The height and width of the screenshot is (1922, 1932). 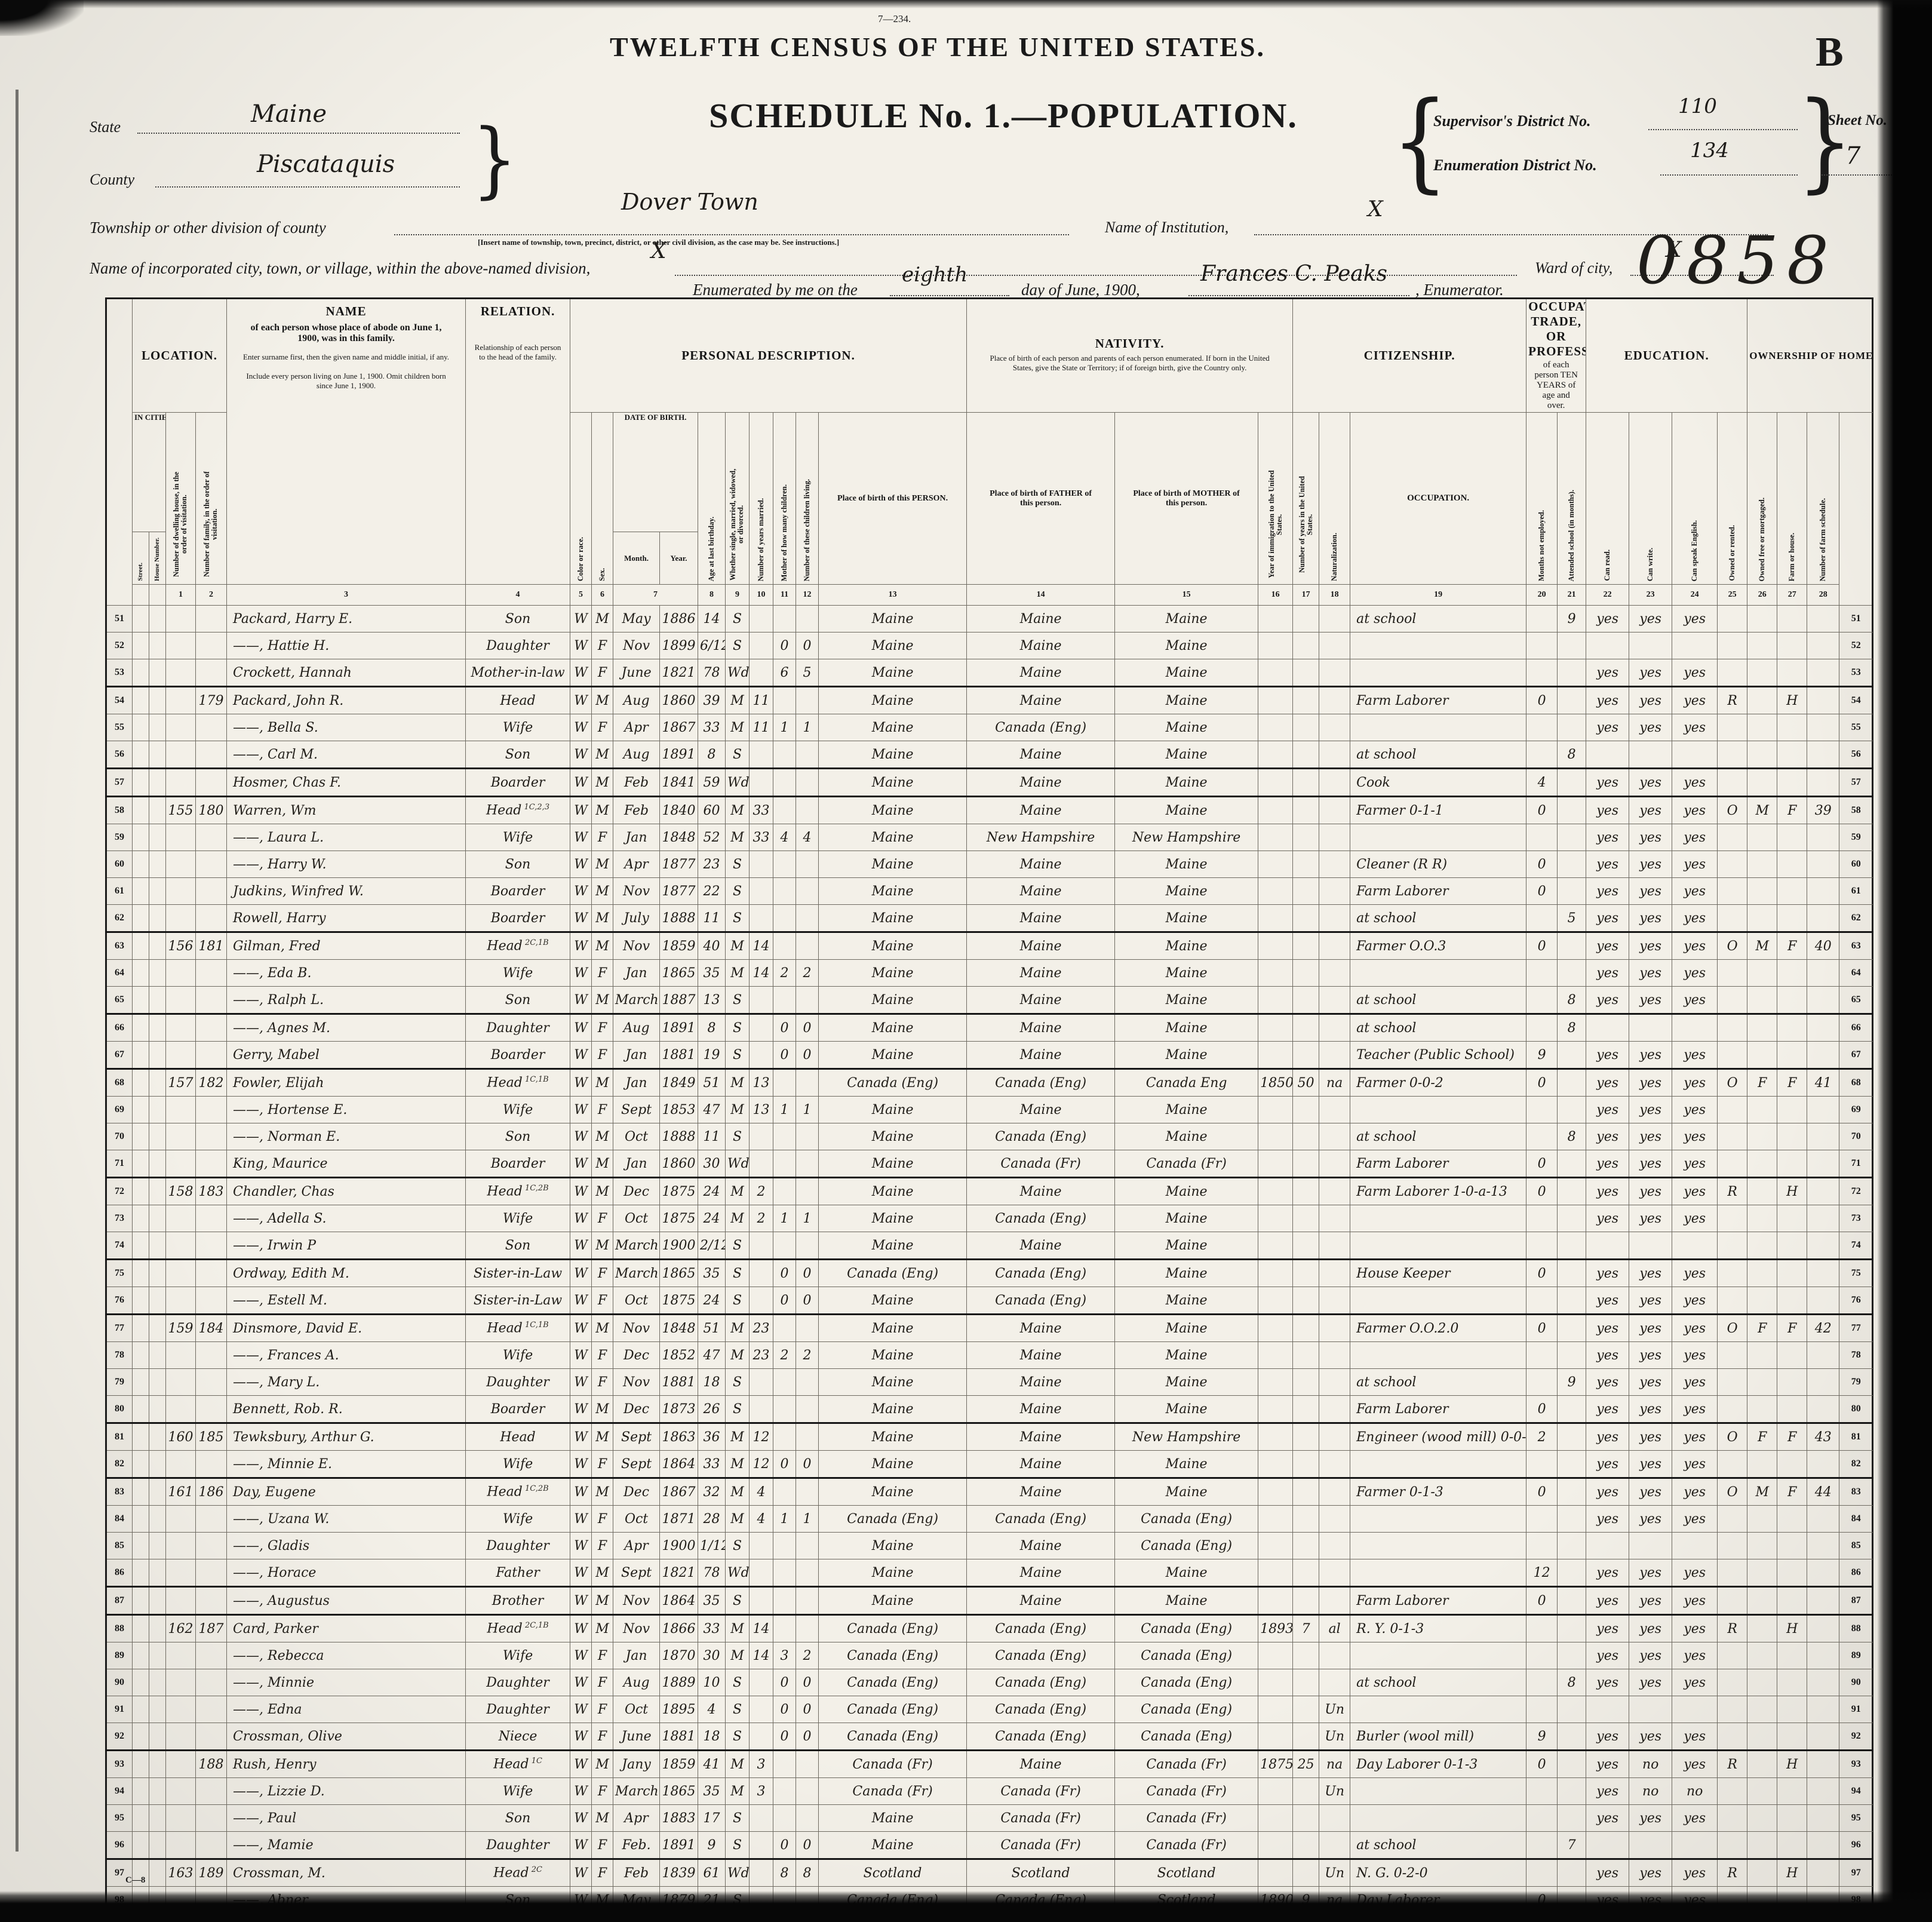 I want to click on cell-name: Dinsmore, David E., so click(x=346, y=1328).